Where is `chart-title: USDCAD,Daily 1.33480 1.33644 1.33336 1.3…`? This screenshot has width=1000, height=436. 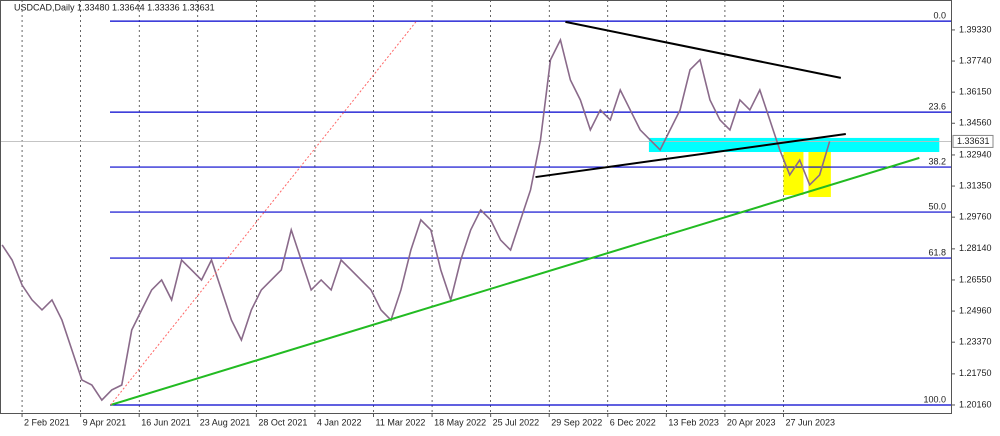
chart-title: USDCAD,Daily 1.33480 1.33644 1.33336 1.3… is located at coordinates (114, 7).